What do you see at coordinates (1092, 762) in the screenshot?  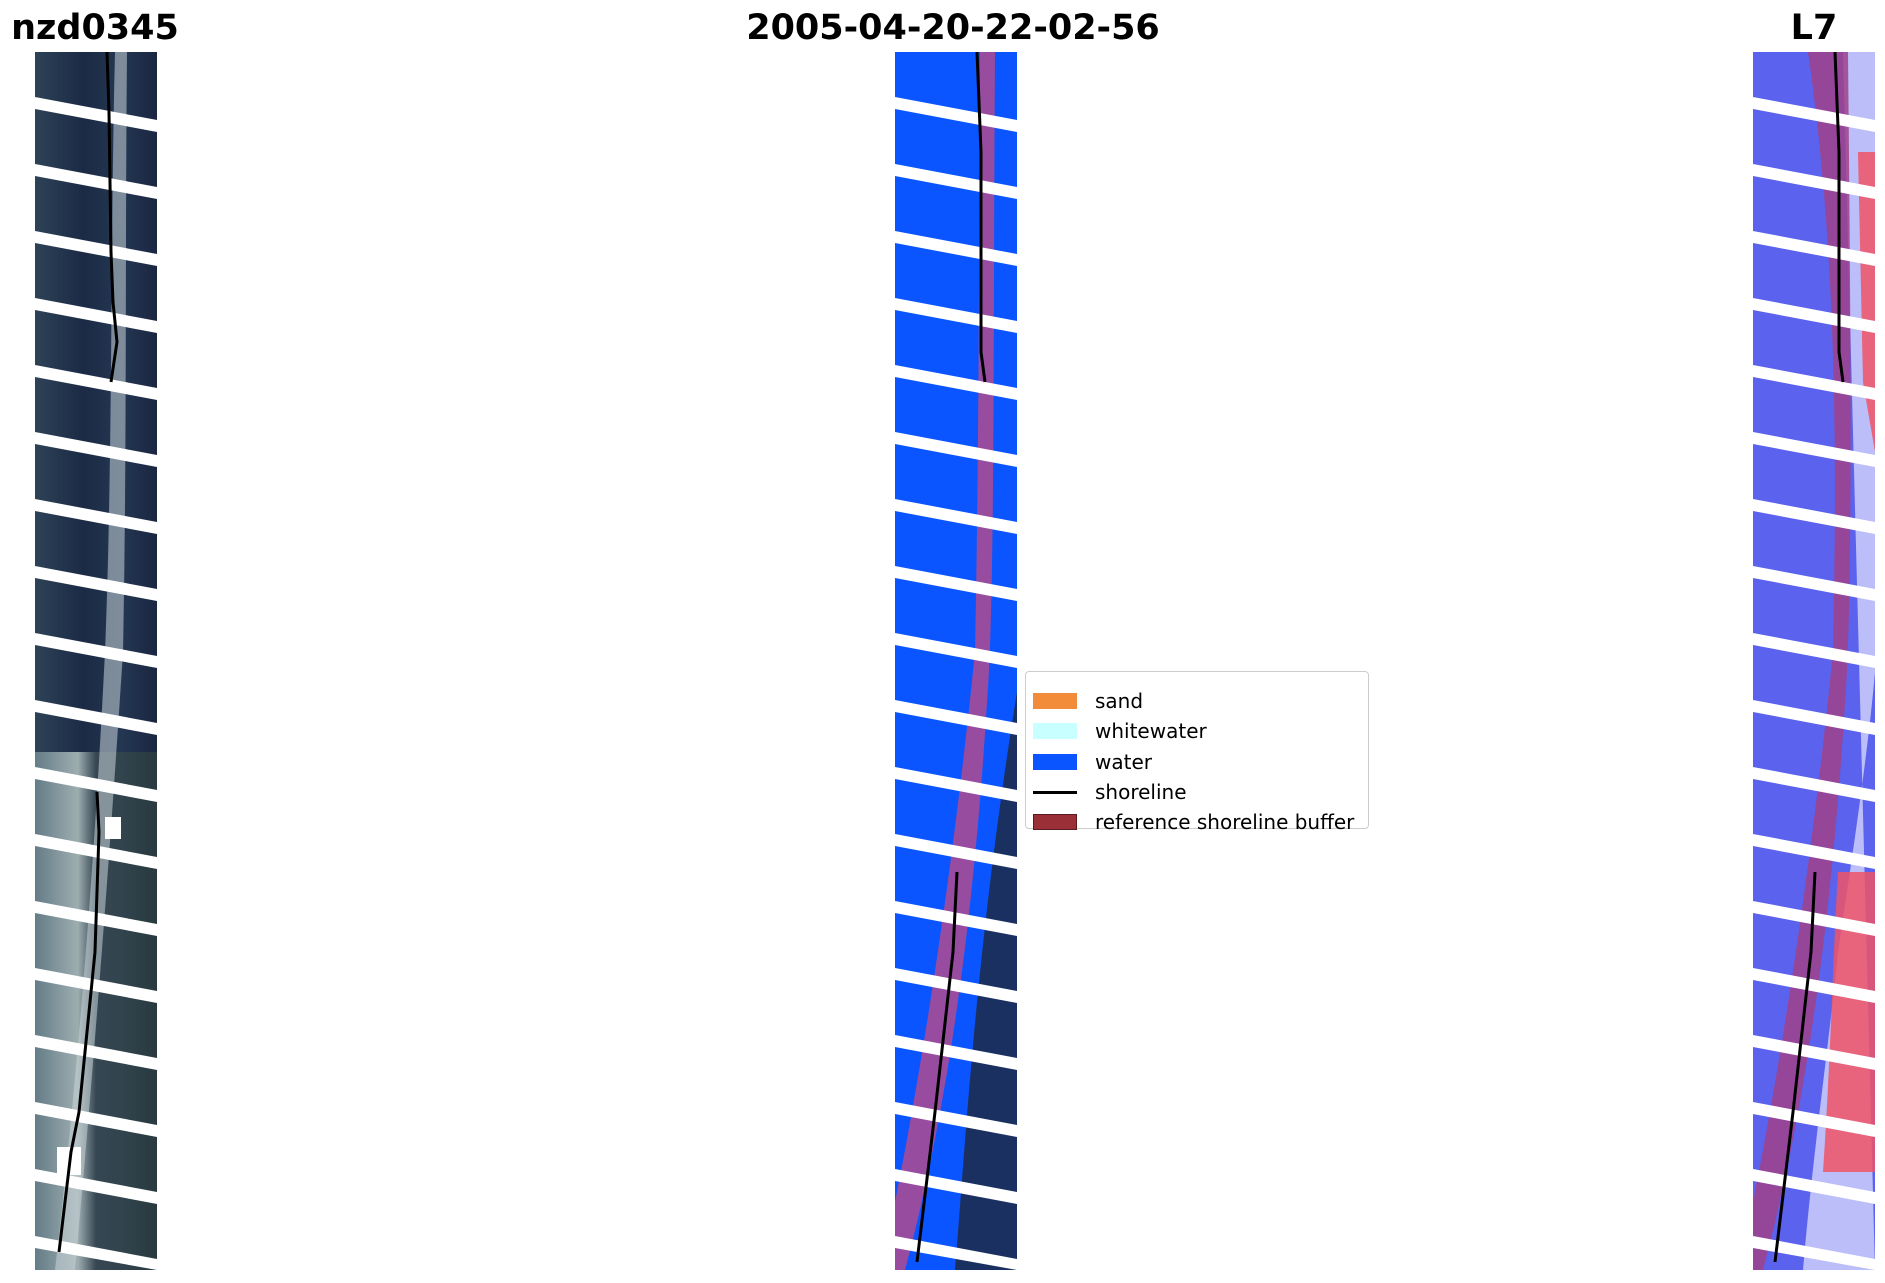 I see `legend-item-water: water` at bounding box center [1092, 762].